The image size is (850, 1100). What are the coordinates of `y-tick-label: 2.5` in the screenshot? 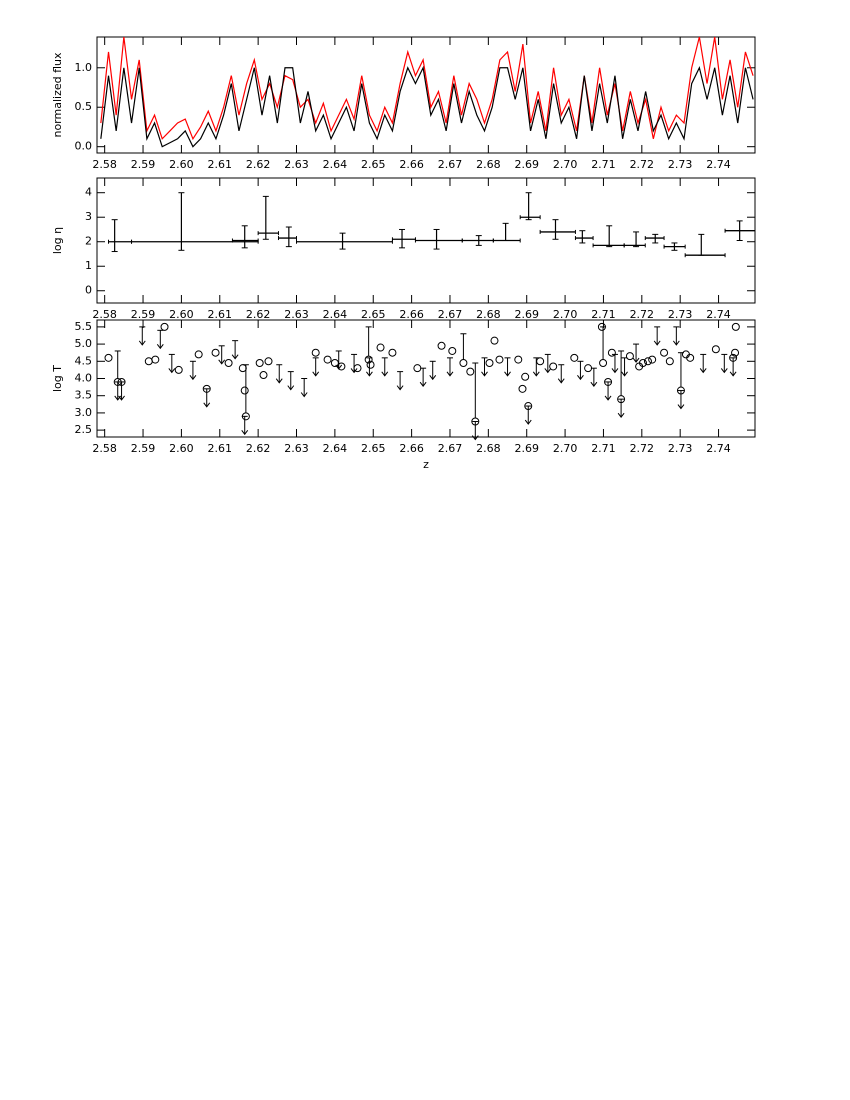 It's located at (84, 429).